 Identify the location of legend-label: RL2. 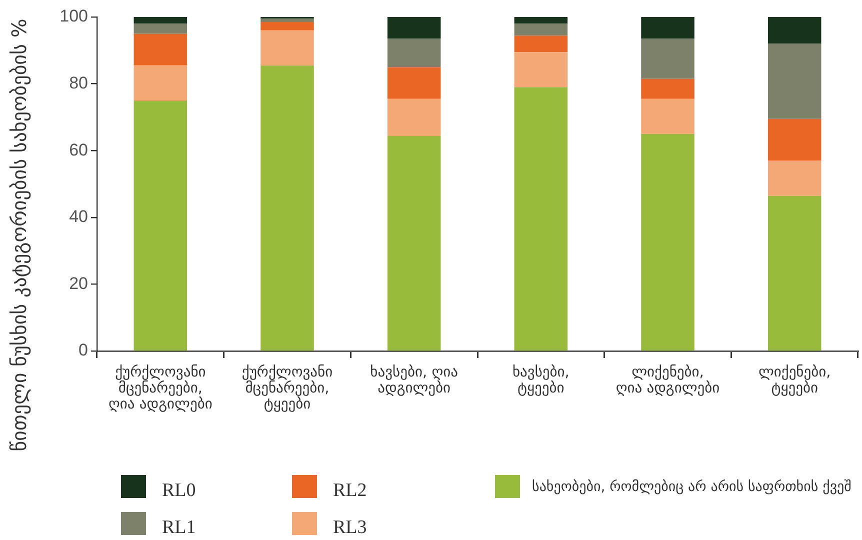
(350, 491).